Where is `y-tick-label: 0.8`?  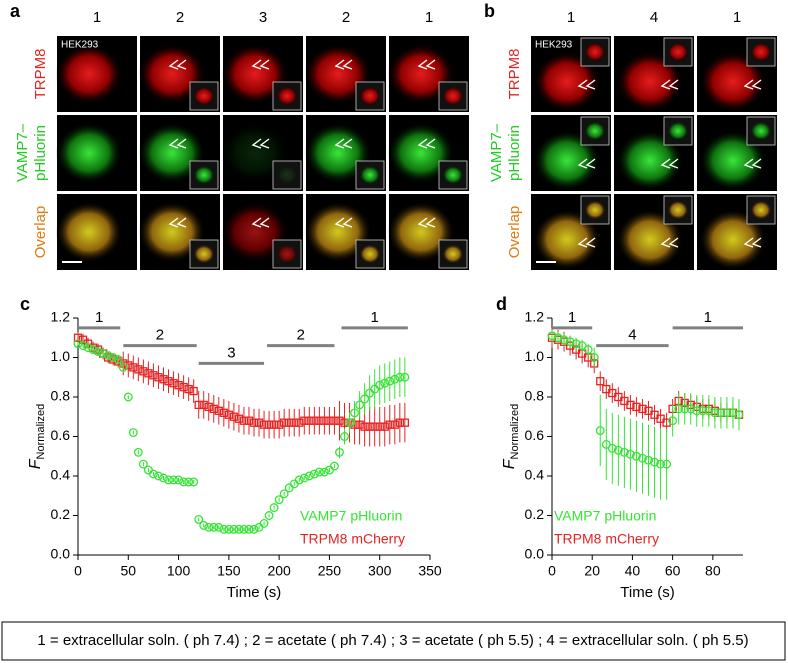 y-tick-label: 0.8 is located at coordinates (535, 396).